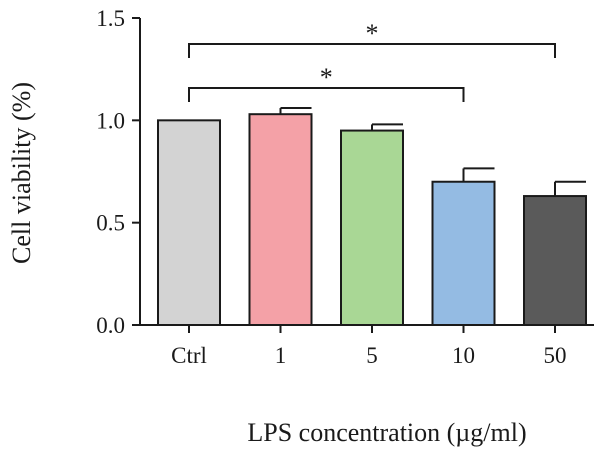 The width and height of the screenshot is (600, 452). I want to click on x-tick-label: 5, so click(372, 355).